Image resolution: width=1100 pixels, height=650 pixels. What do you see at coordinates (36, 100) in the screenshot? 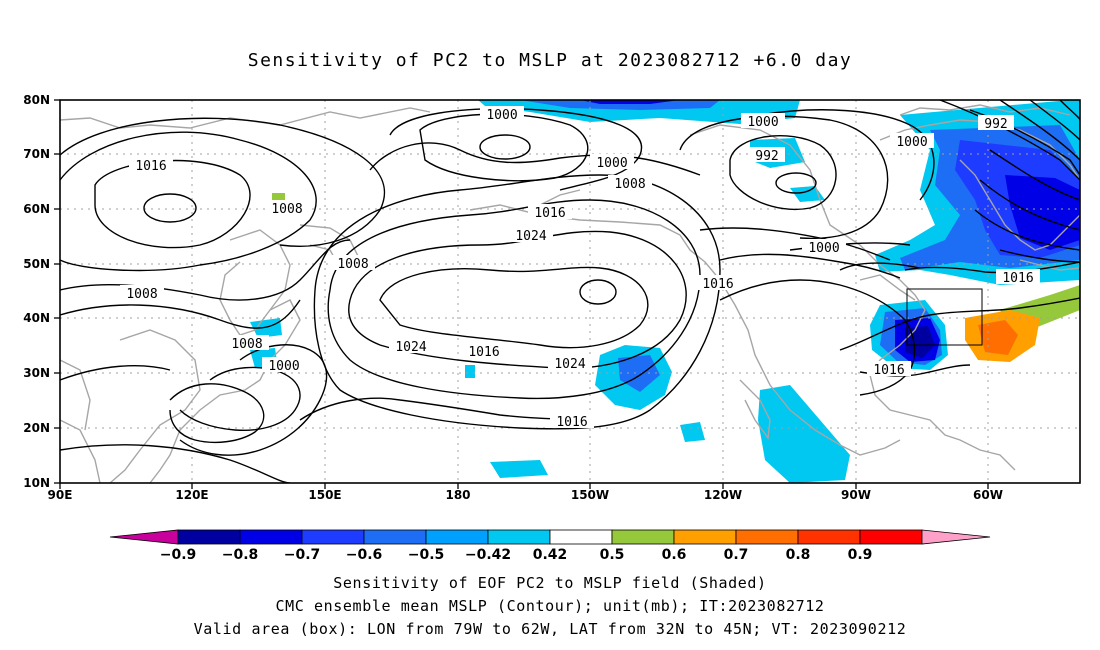
I see `lat-label: 80N` at bounding box center [36, 100].